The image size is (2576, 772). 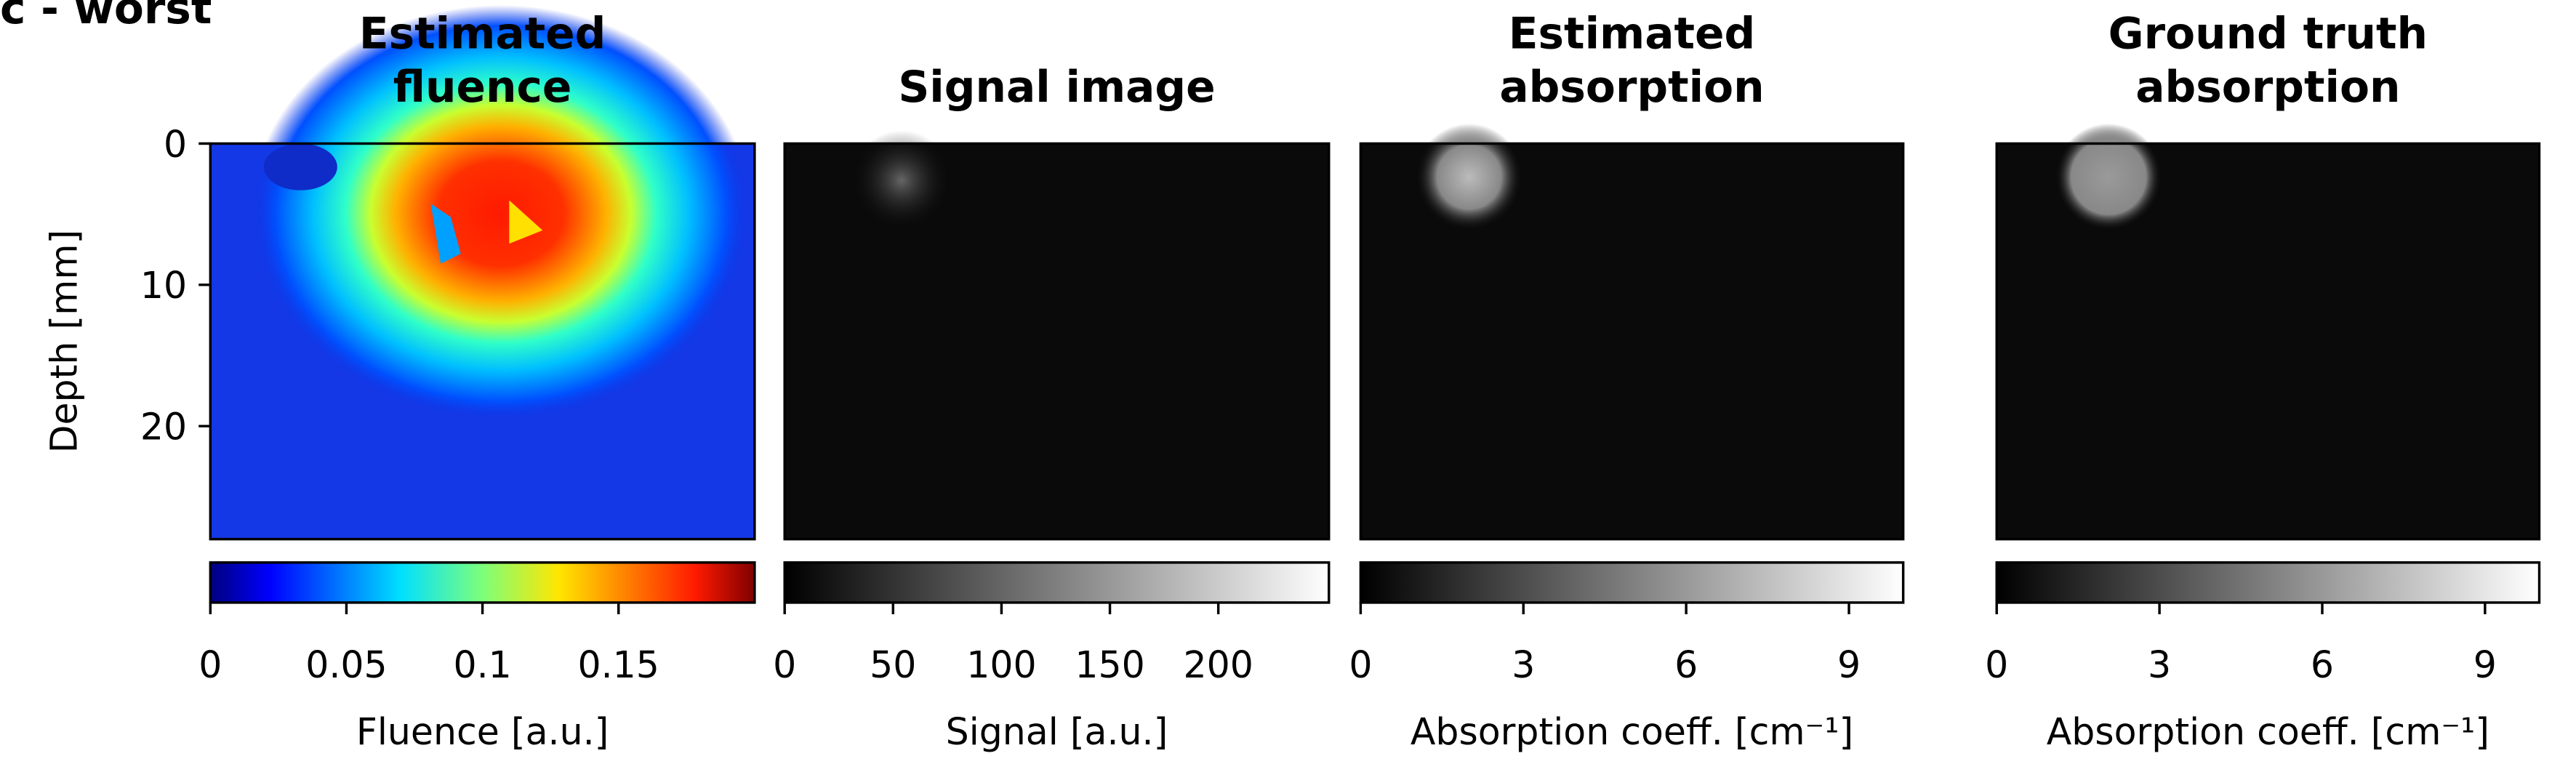 I want to click on fluence-image, so click(x=482, y=271).